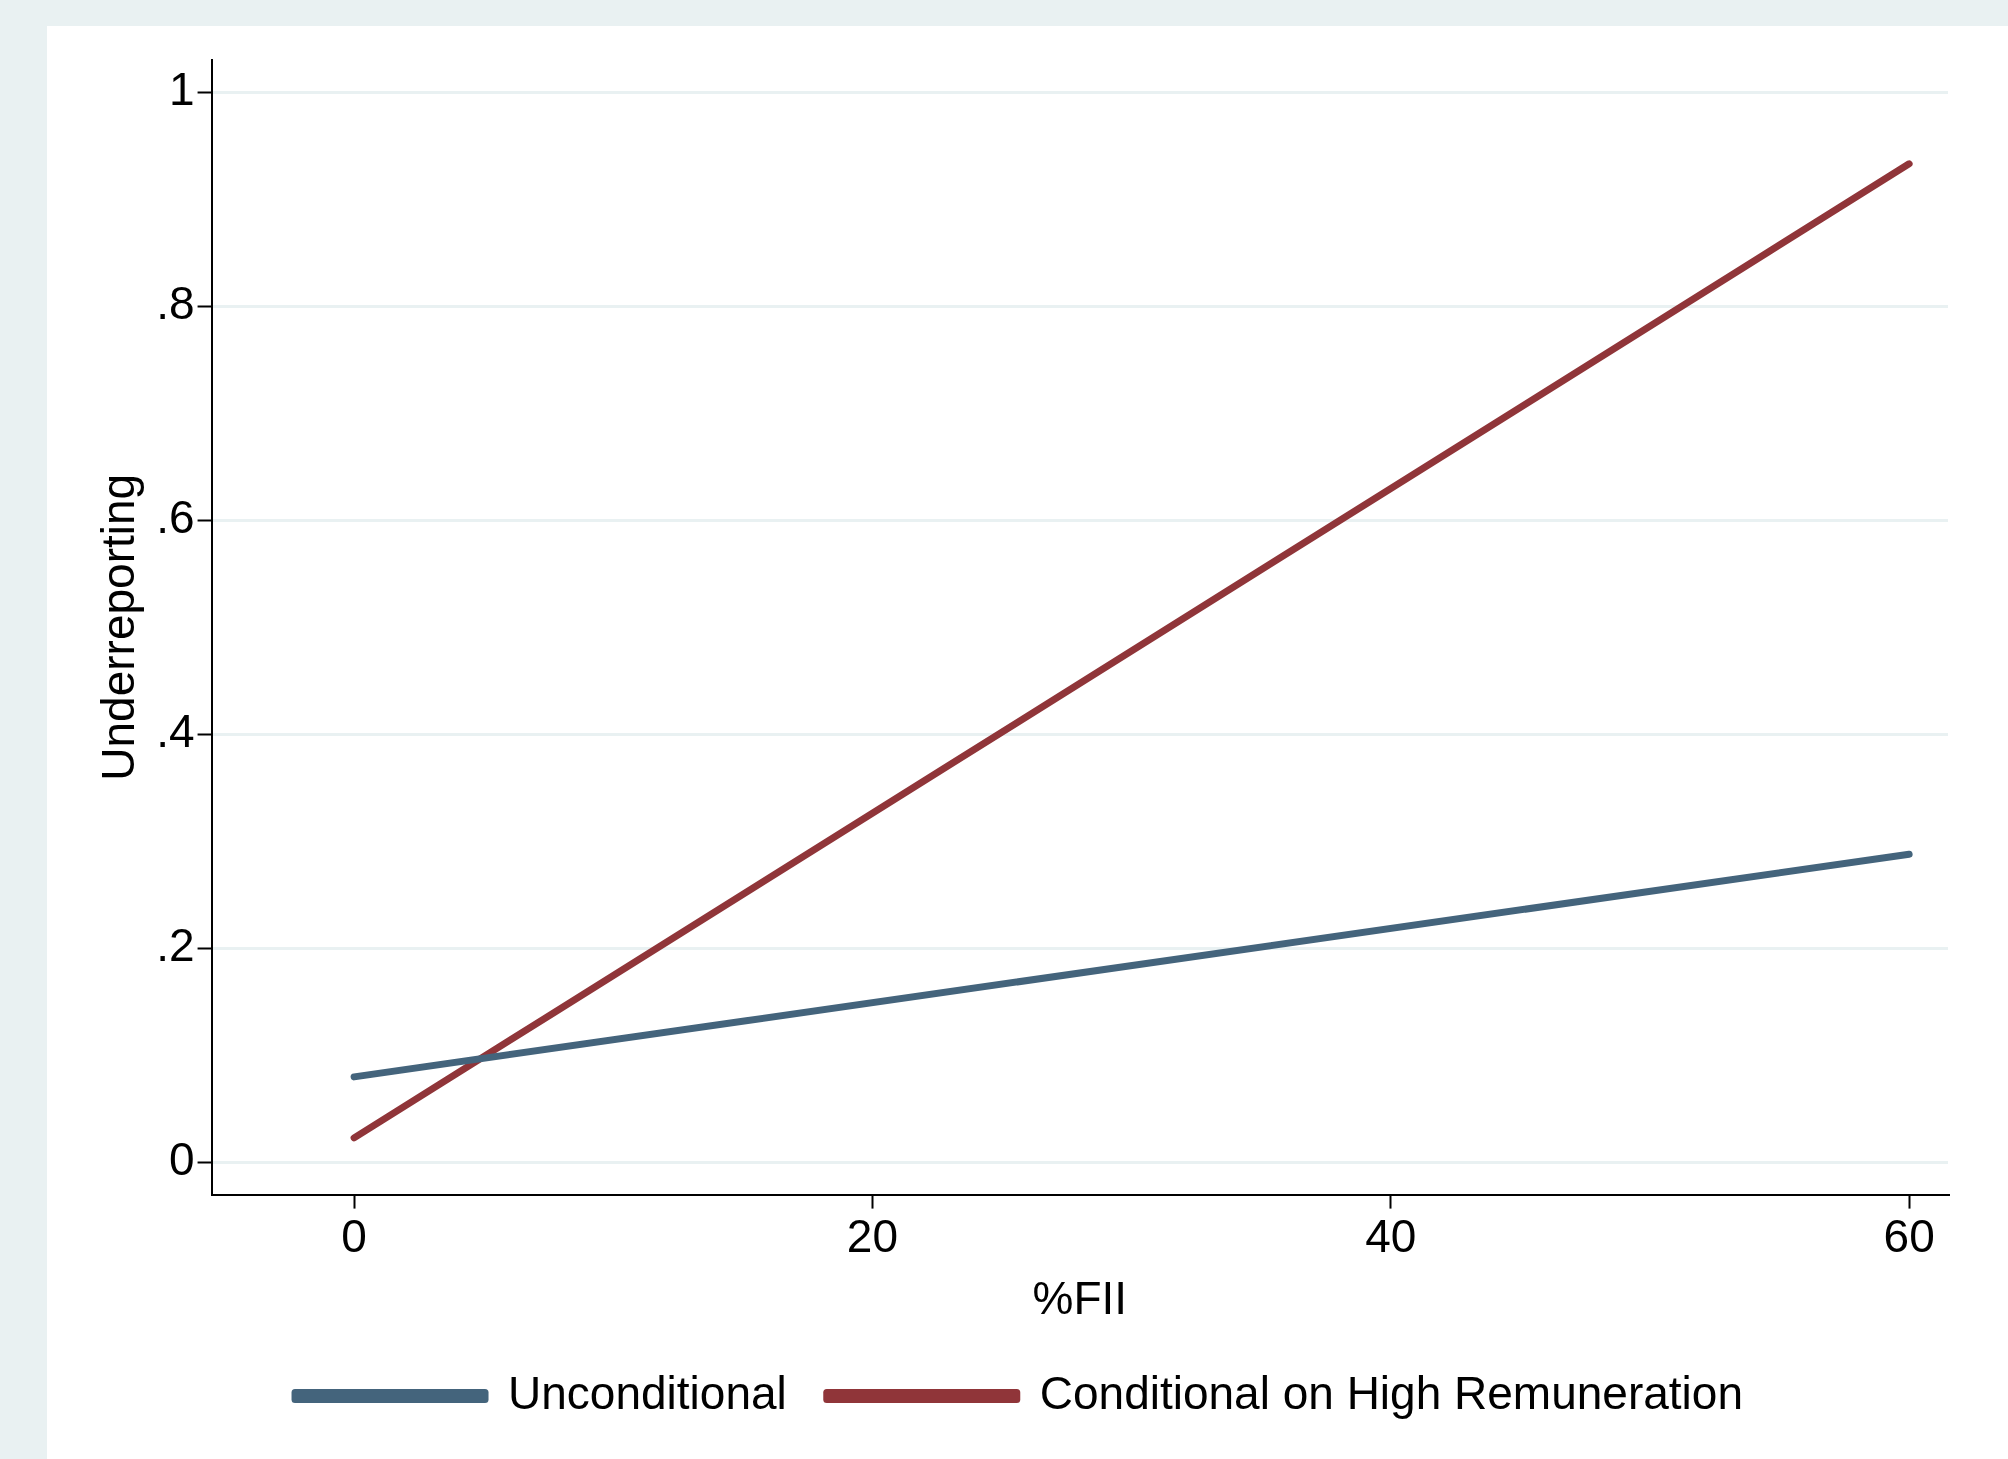 Image resolution: width=2008 pixels, height=1459 pixels. I want to click on y-tick-label: 1, so click(181, 88).